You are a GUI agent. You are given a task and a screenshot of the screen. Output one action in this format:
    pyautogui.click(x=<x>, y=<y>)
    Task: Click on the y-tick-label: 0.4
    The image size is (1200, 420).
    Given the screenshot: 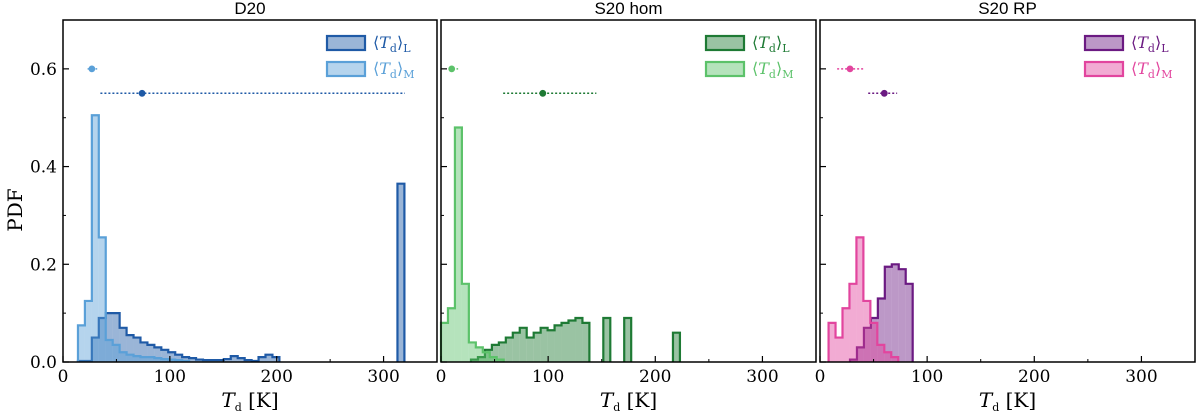 What is the action you would take?
    pyautogui.click(x=43, y=168)
    